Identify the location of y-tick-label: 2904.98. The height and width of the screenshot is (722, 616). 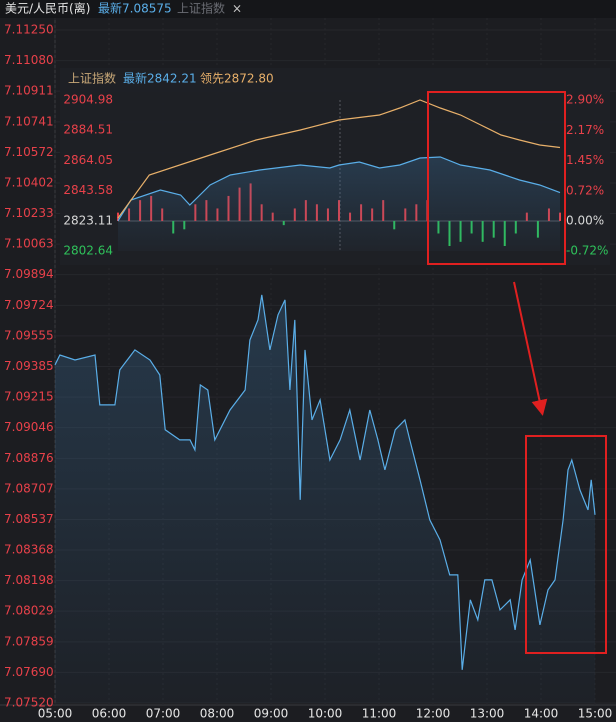
(88, 100).